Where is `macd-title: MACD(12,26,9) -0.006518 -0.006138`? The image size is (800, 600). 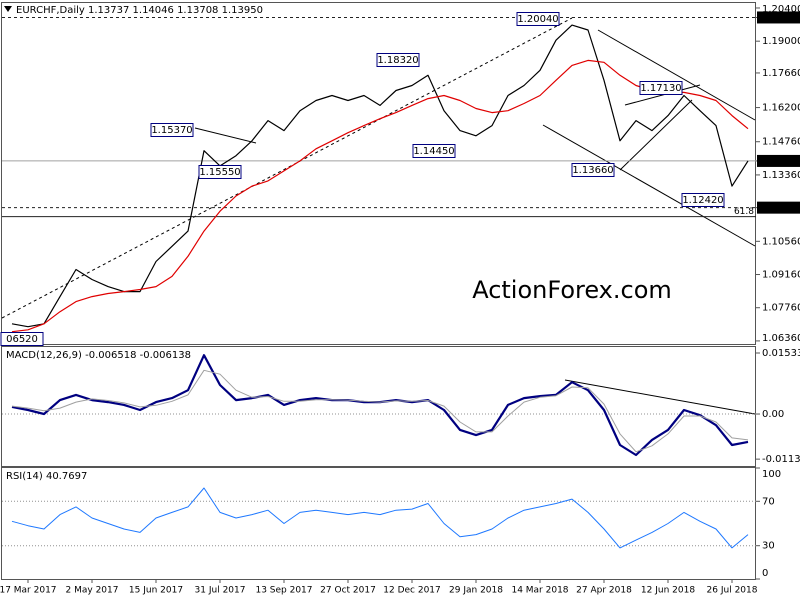
macd-title: MACD(12,26,9) -0.006518 -0.006138 is located at coordinates (98, 355).